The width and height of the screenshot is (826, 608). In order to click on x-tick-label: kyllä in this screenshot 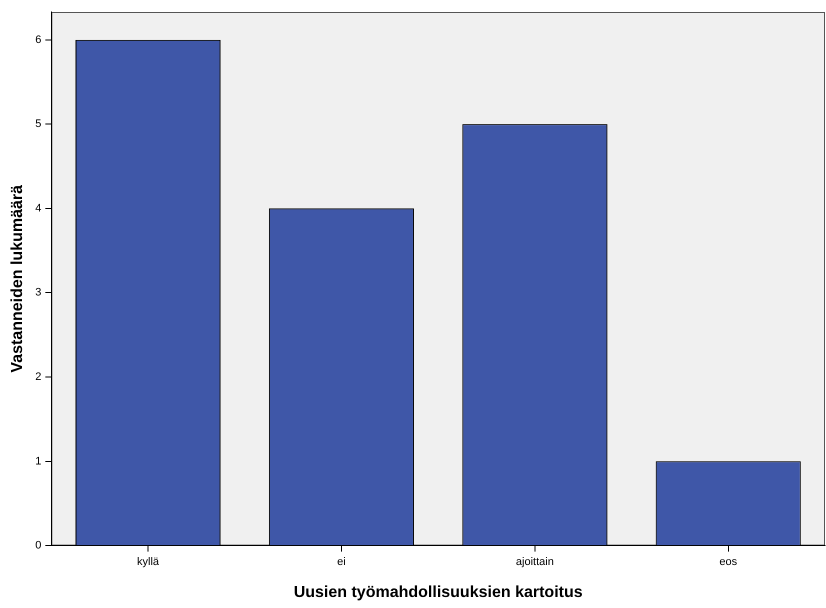, I will do `click(148, 562)`.